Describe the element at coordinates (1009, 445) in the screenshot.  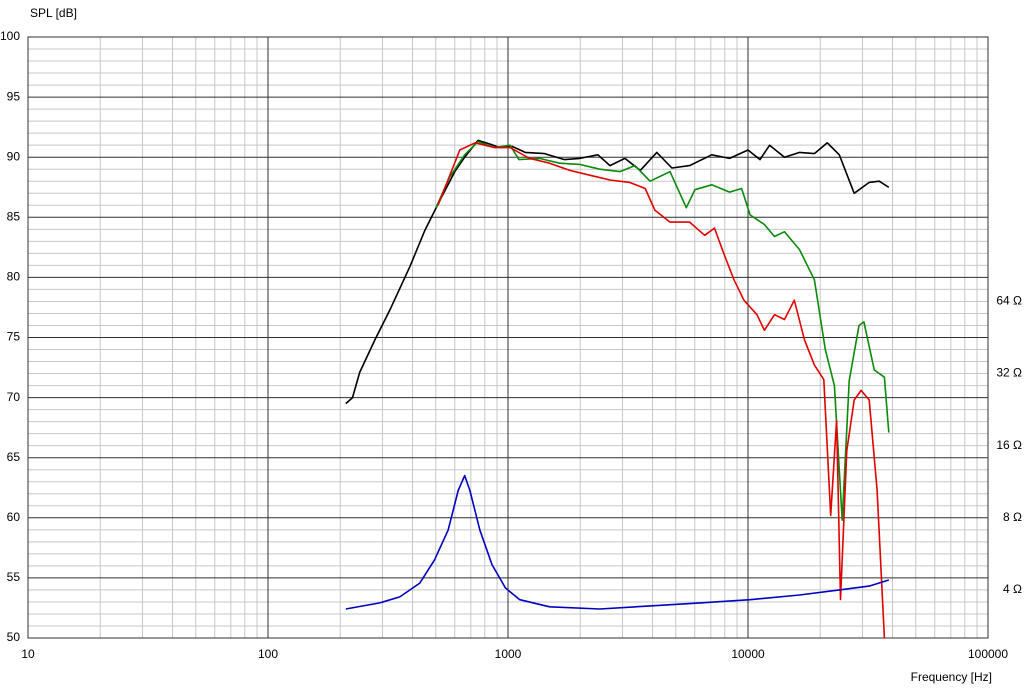
I see `y2-tick-label: 16 Ω` at that location.